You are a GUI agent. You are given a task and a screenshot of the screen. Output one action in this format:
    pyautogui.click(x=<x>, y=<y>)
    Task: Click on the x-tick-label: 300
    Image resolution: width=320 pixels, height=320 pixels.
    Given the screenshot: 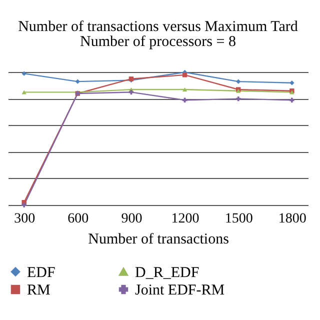 What is the action you would take?
    pyautogui.click(x=25, y=219)
    